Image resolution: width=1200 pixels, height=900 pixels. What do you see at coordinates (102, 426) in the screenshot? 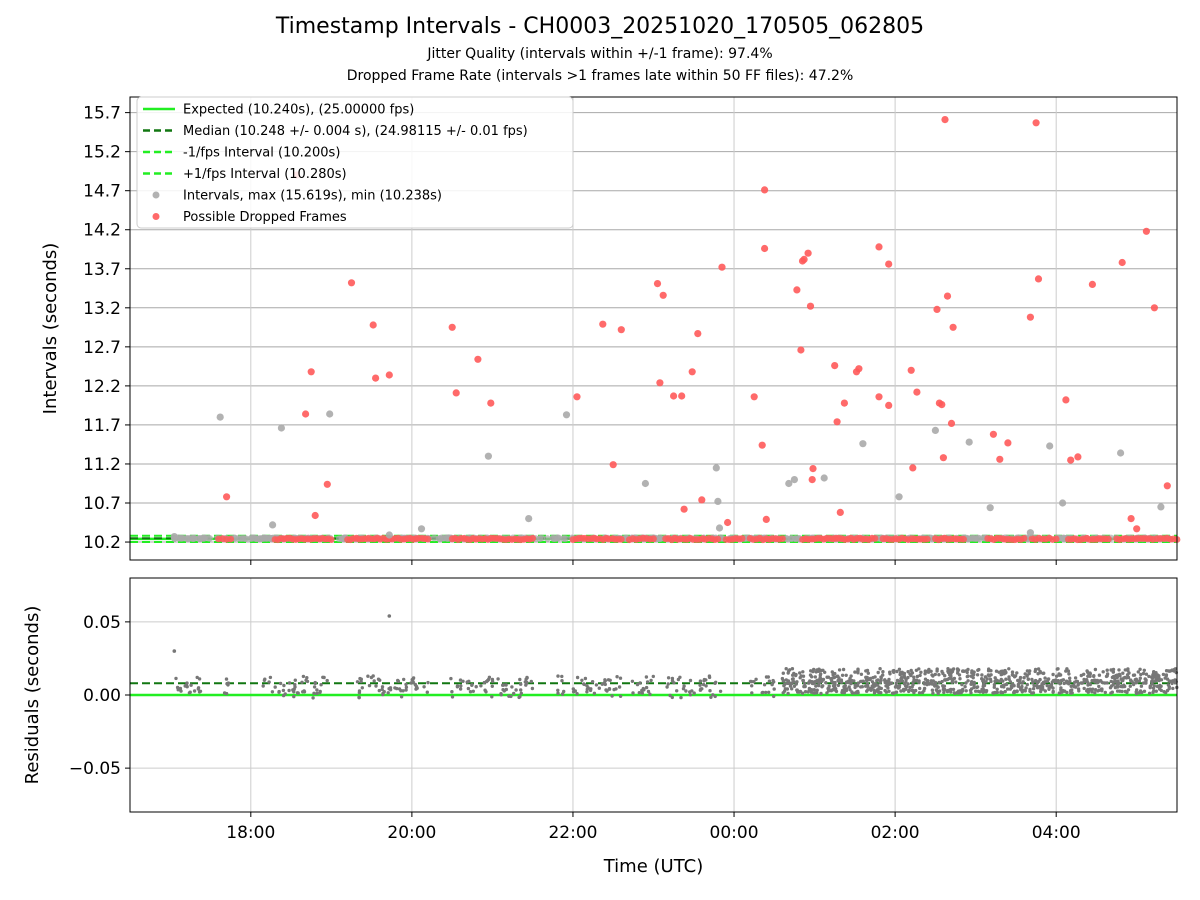
I see `intervals-y-tick-label: 11.7` at bounding box center [102, 426].